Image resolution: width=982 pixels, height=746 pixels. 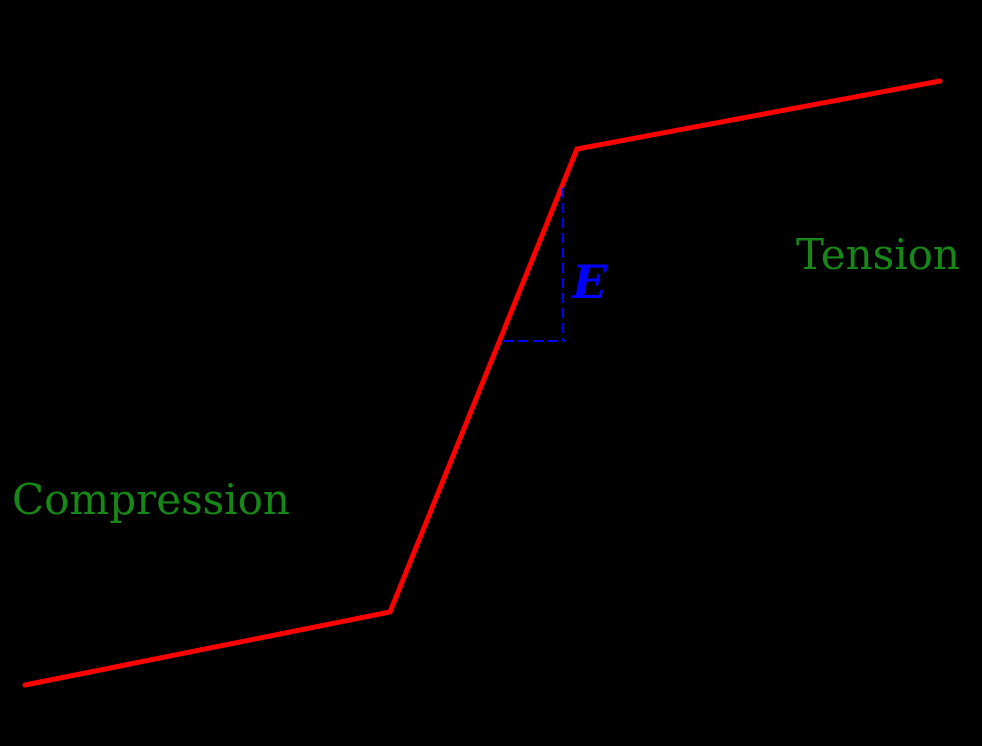 What do you see at coordinates (590, 282) in the screenshot?
I see `elastic-modulus-label: E` at bounding box center [590, 282].